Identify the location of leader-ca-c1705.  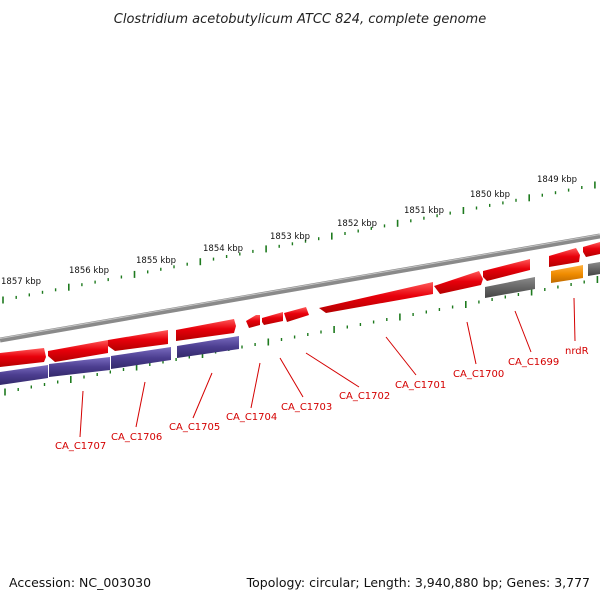
(202, 395).